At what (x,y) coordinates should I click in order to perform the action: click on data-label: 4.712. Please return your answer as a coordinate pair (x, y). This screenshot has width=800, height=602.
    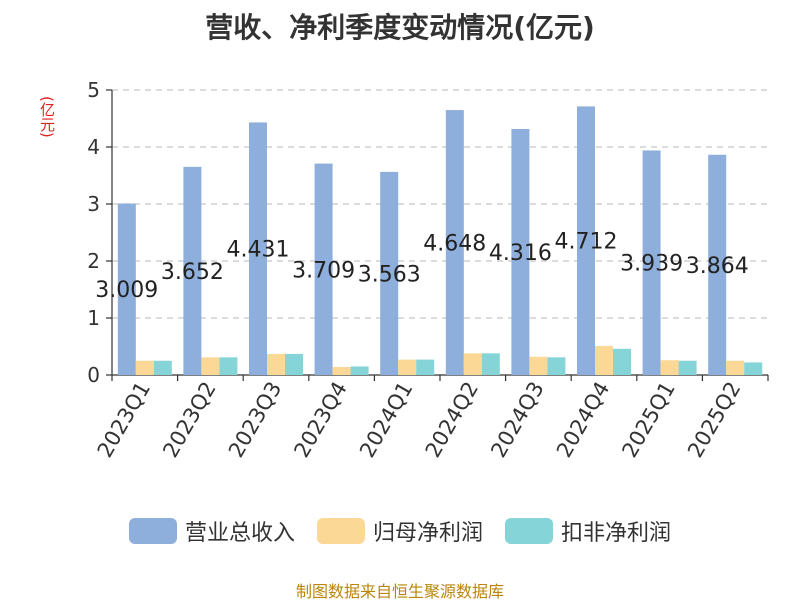
    Looking at the image, I should click on (586, 242).